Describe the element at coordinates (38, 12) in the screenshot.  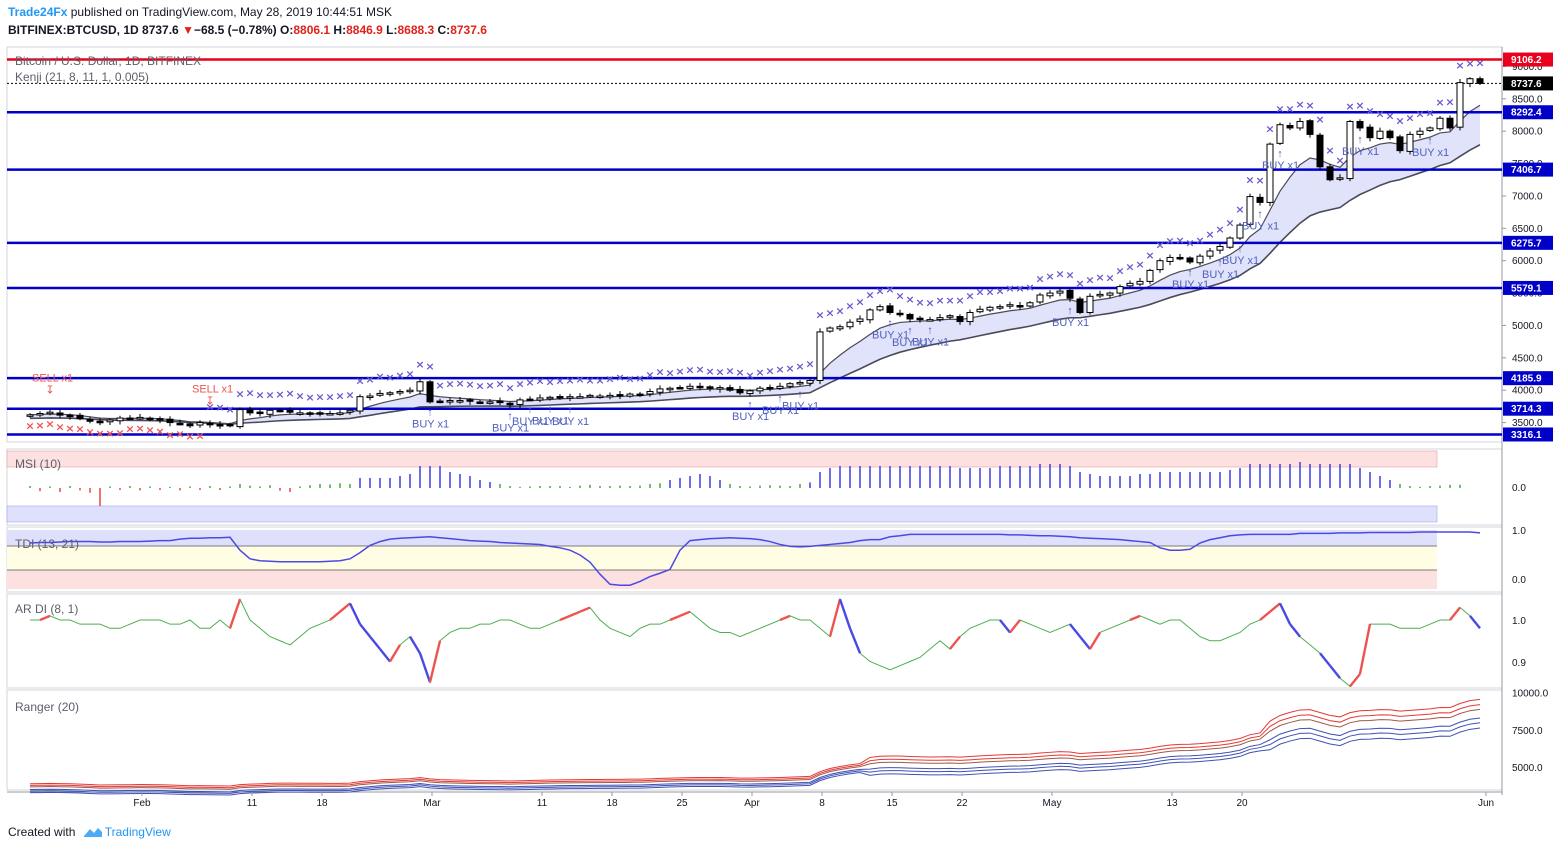
I see `publisher-name: Trade24Fx` at that location.